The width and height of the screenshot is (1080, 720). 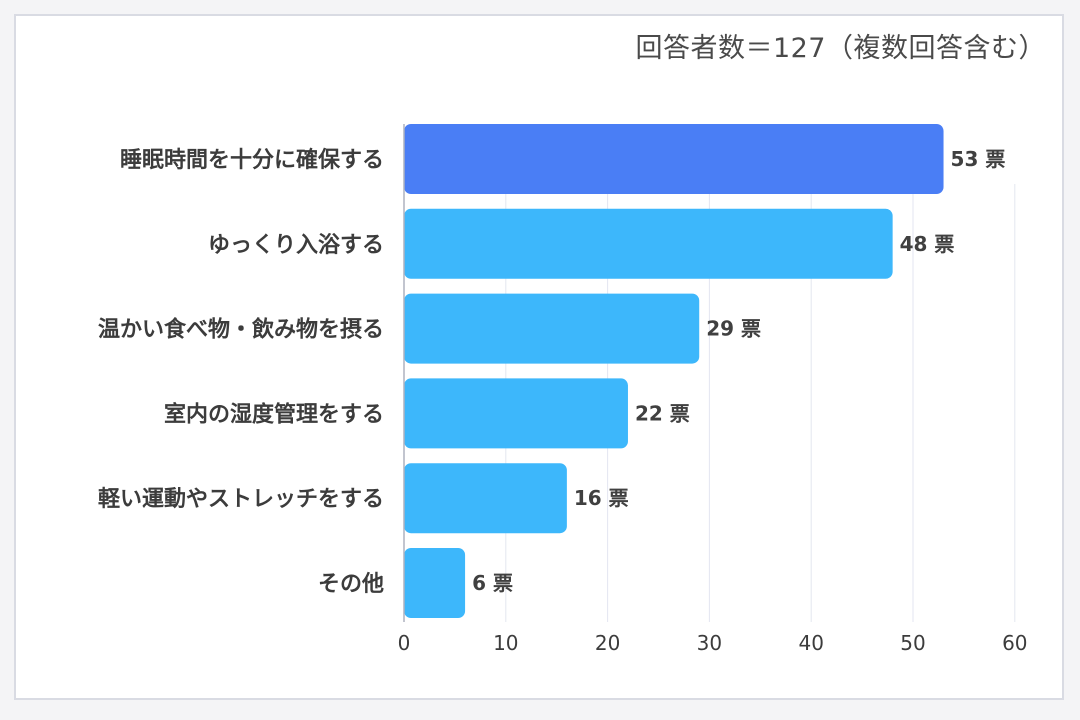 What do you see at coordinates (241, 499) in the screenshot?
I see `category-label: 軽い運動やストレッチをする` at bounding box center [241, 499].